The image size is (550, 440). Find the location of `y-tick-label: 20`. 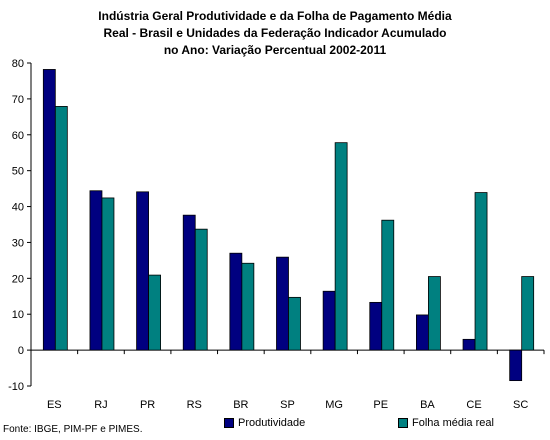

y-tick-label: 20 is located at coordinates (18, 279).